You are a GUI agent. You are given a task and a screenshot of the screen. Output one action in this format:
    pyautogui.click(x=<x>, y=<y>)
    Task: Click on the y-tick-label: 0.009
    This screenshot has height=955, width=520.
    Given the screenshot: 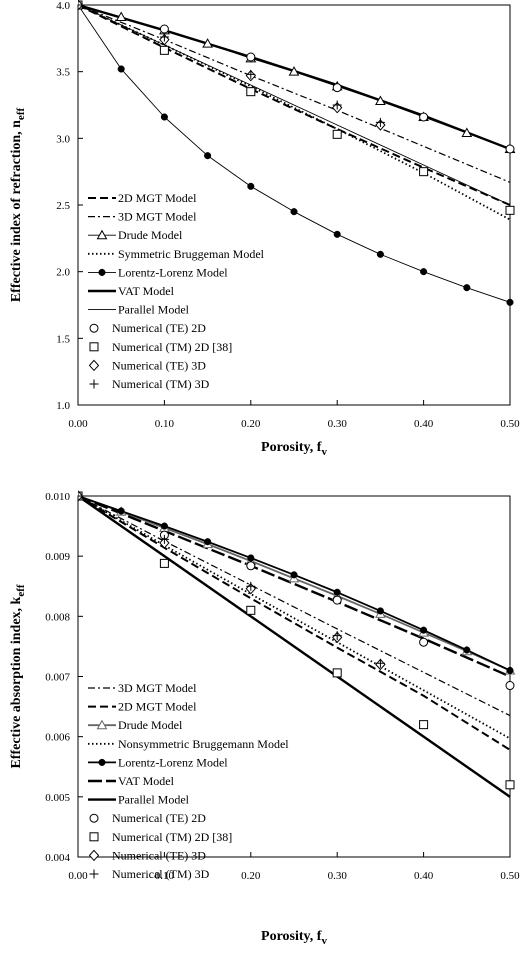 What is the action you would take?
    pyautogui.click(x=57, y=557)
    